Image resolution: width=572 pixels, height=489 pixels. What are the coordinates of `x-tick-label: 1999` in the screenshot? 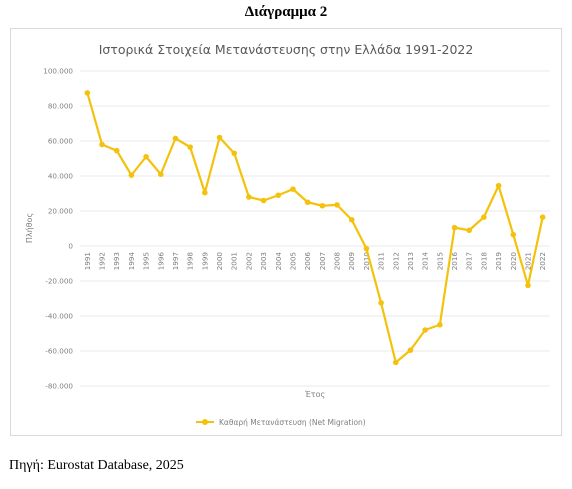 It's located at (204, 261).